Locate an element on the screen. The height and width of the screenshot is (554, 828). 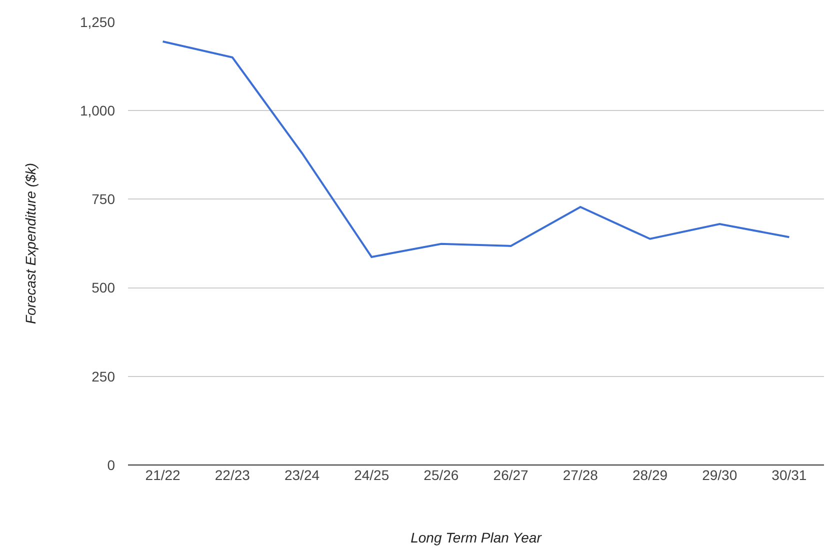
x-tick-label: 27/28 is located at coordinates (580, 475).